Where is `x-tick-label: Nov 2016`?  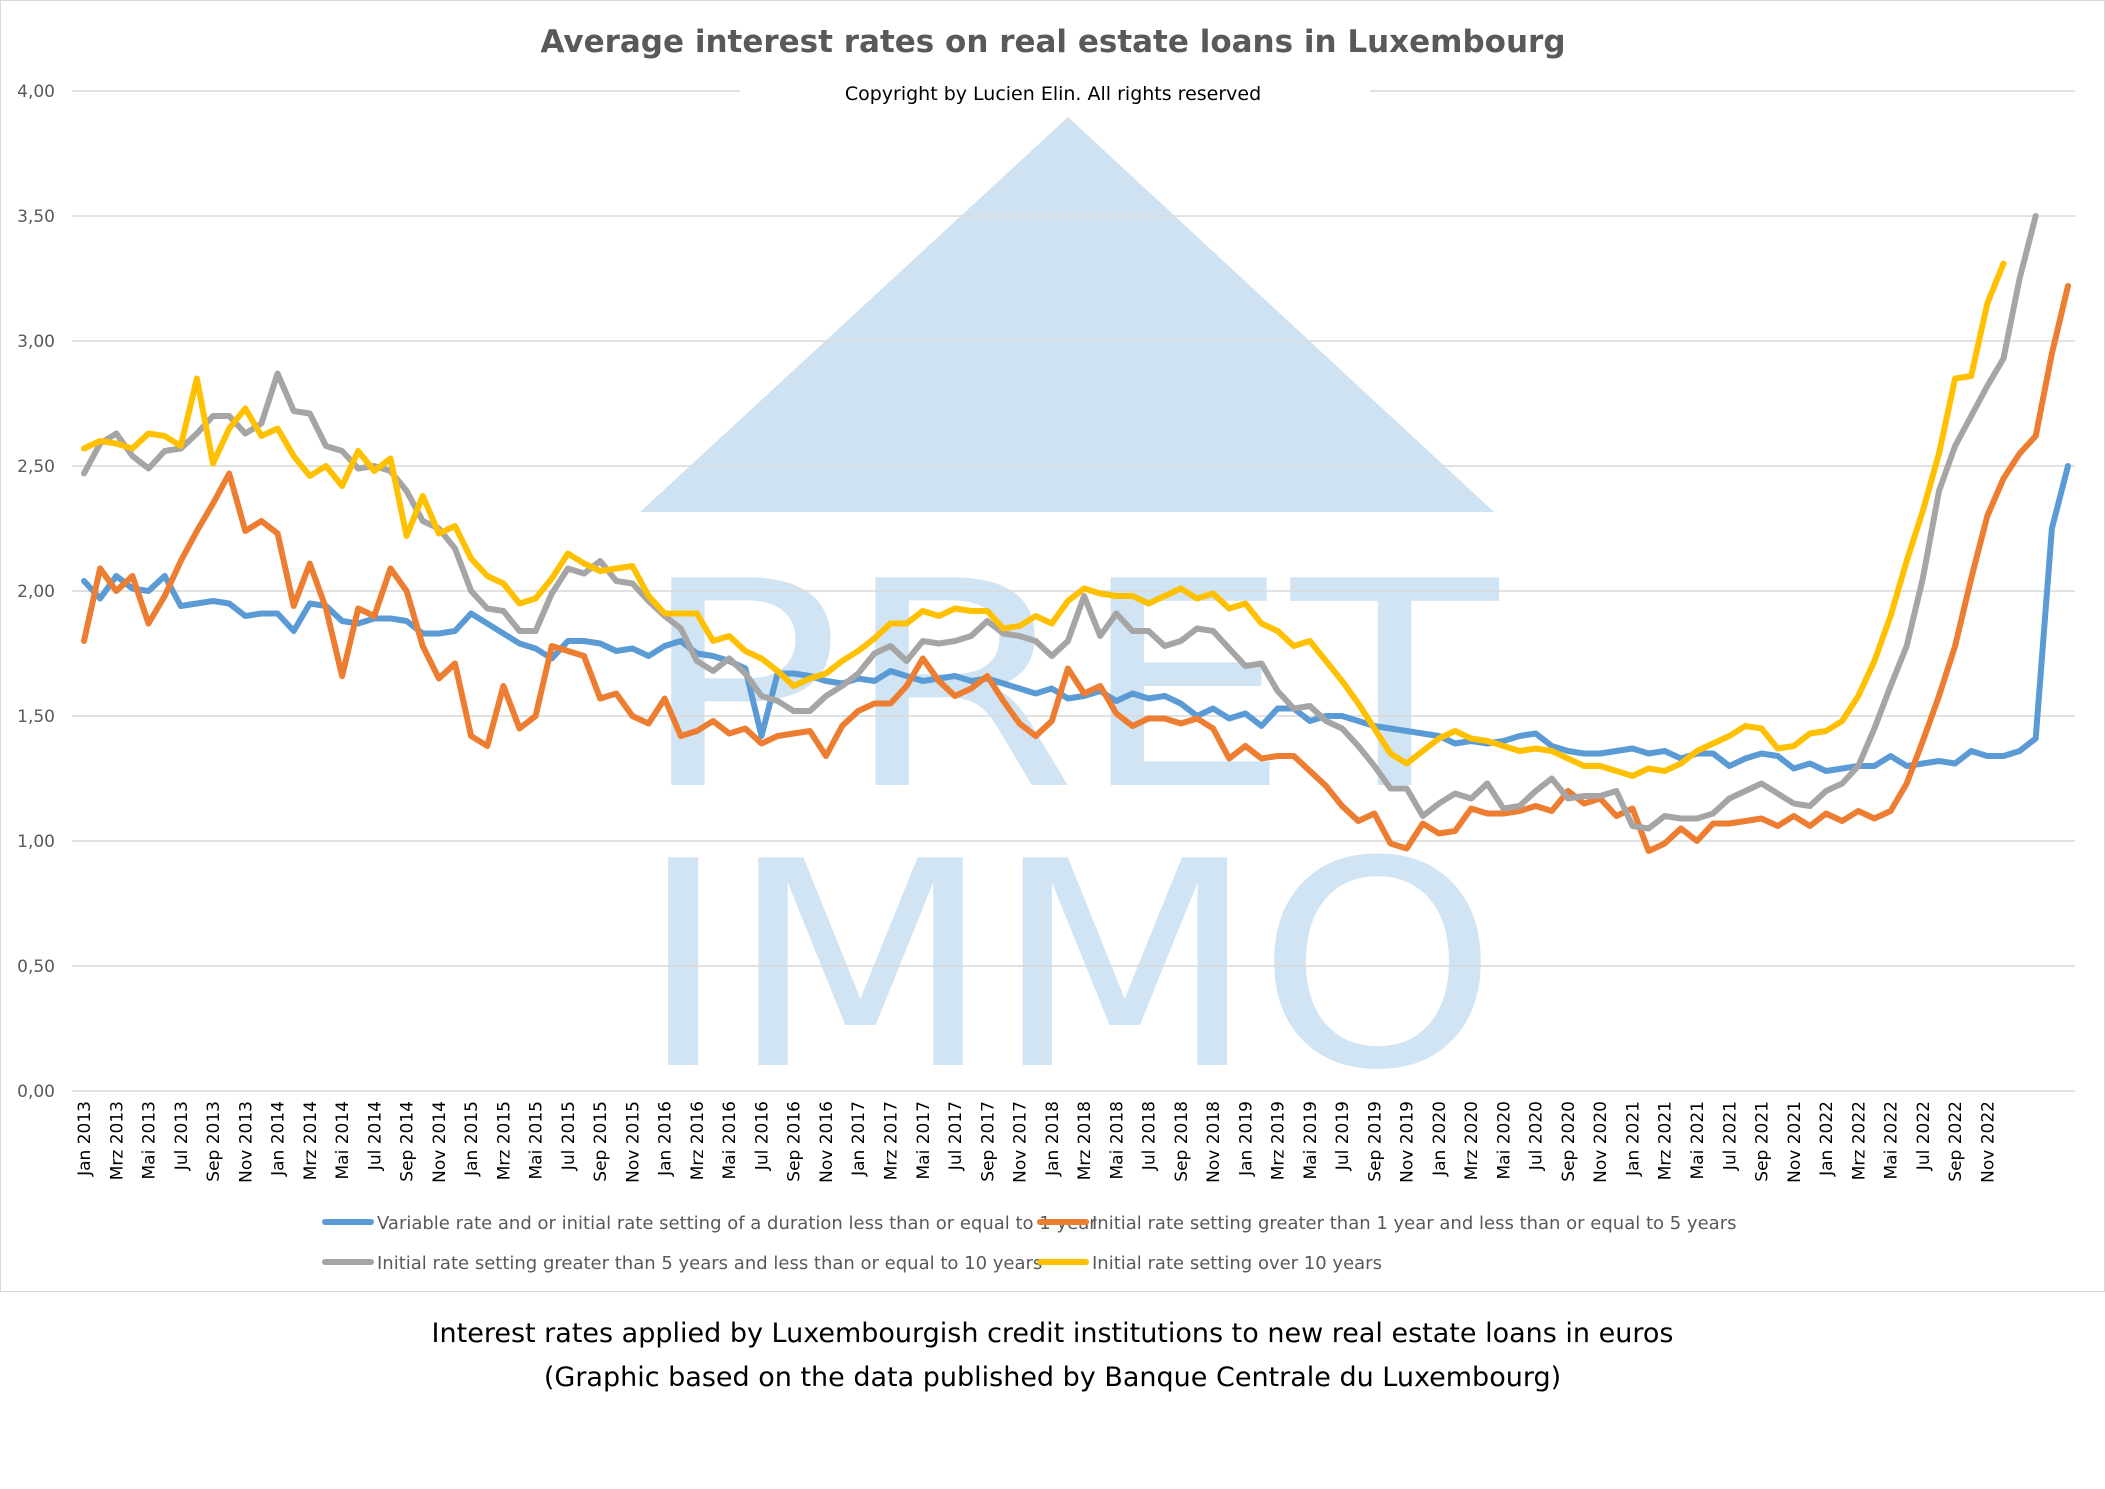
x-tick-label: Nov 2016 is located at coordinates (827, 1142).